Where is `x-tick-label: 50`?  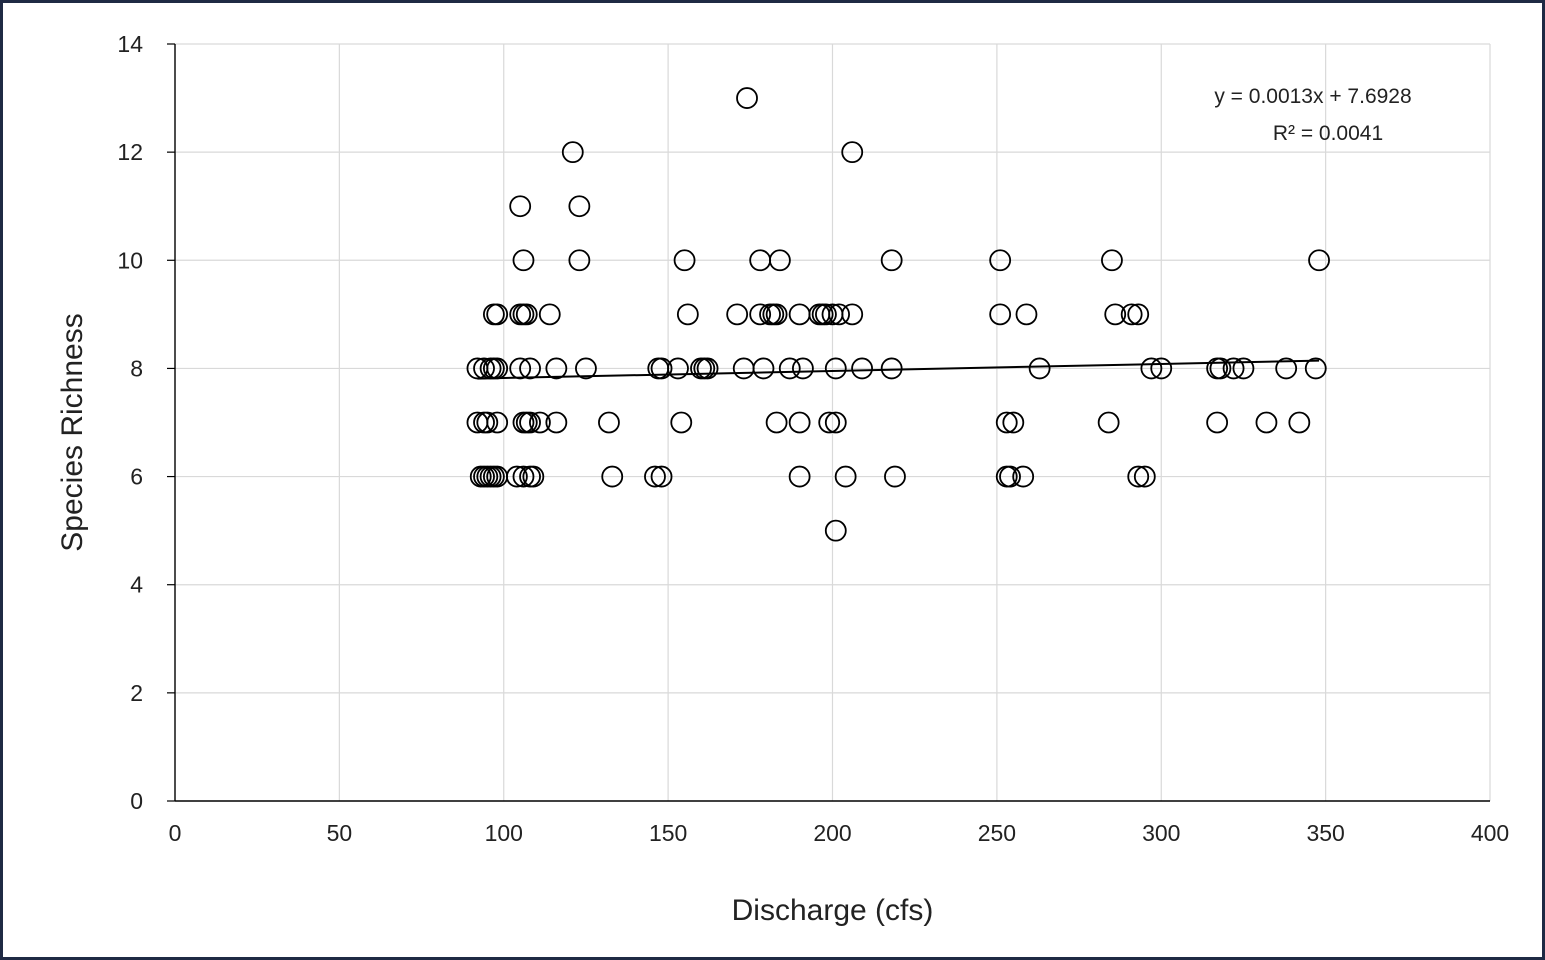 x-tick-label: 50 is located at coordinates (340, 833).